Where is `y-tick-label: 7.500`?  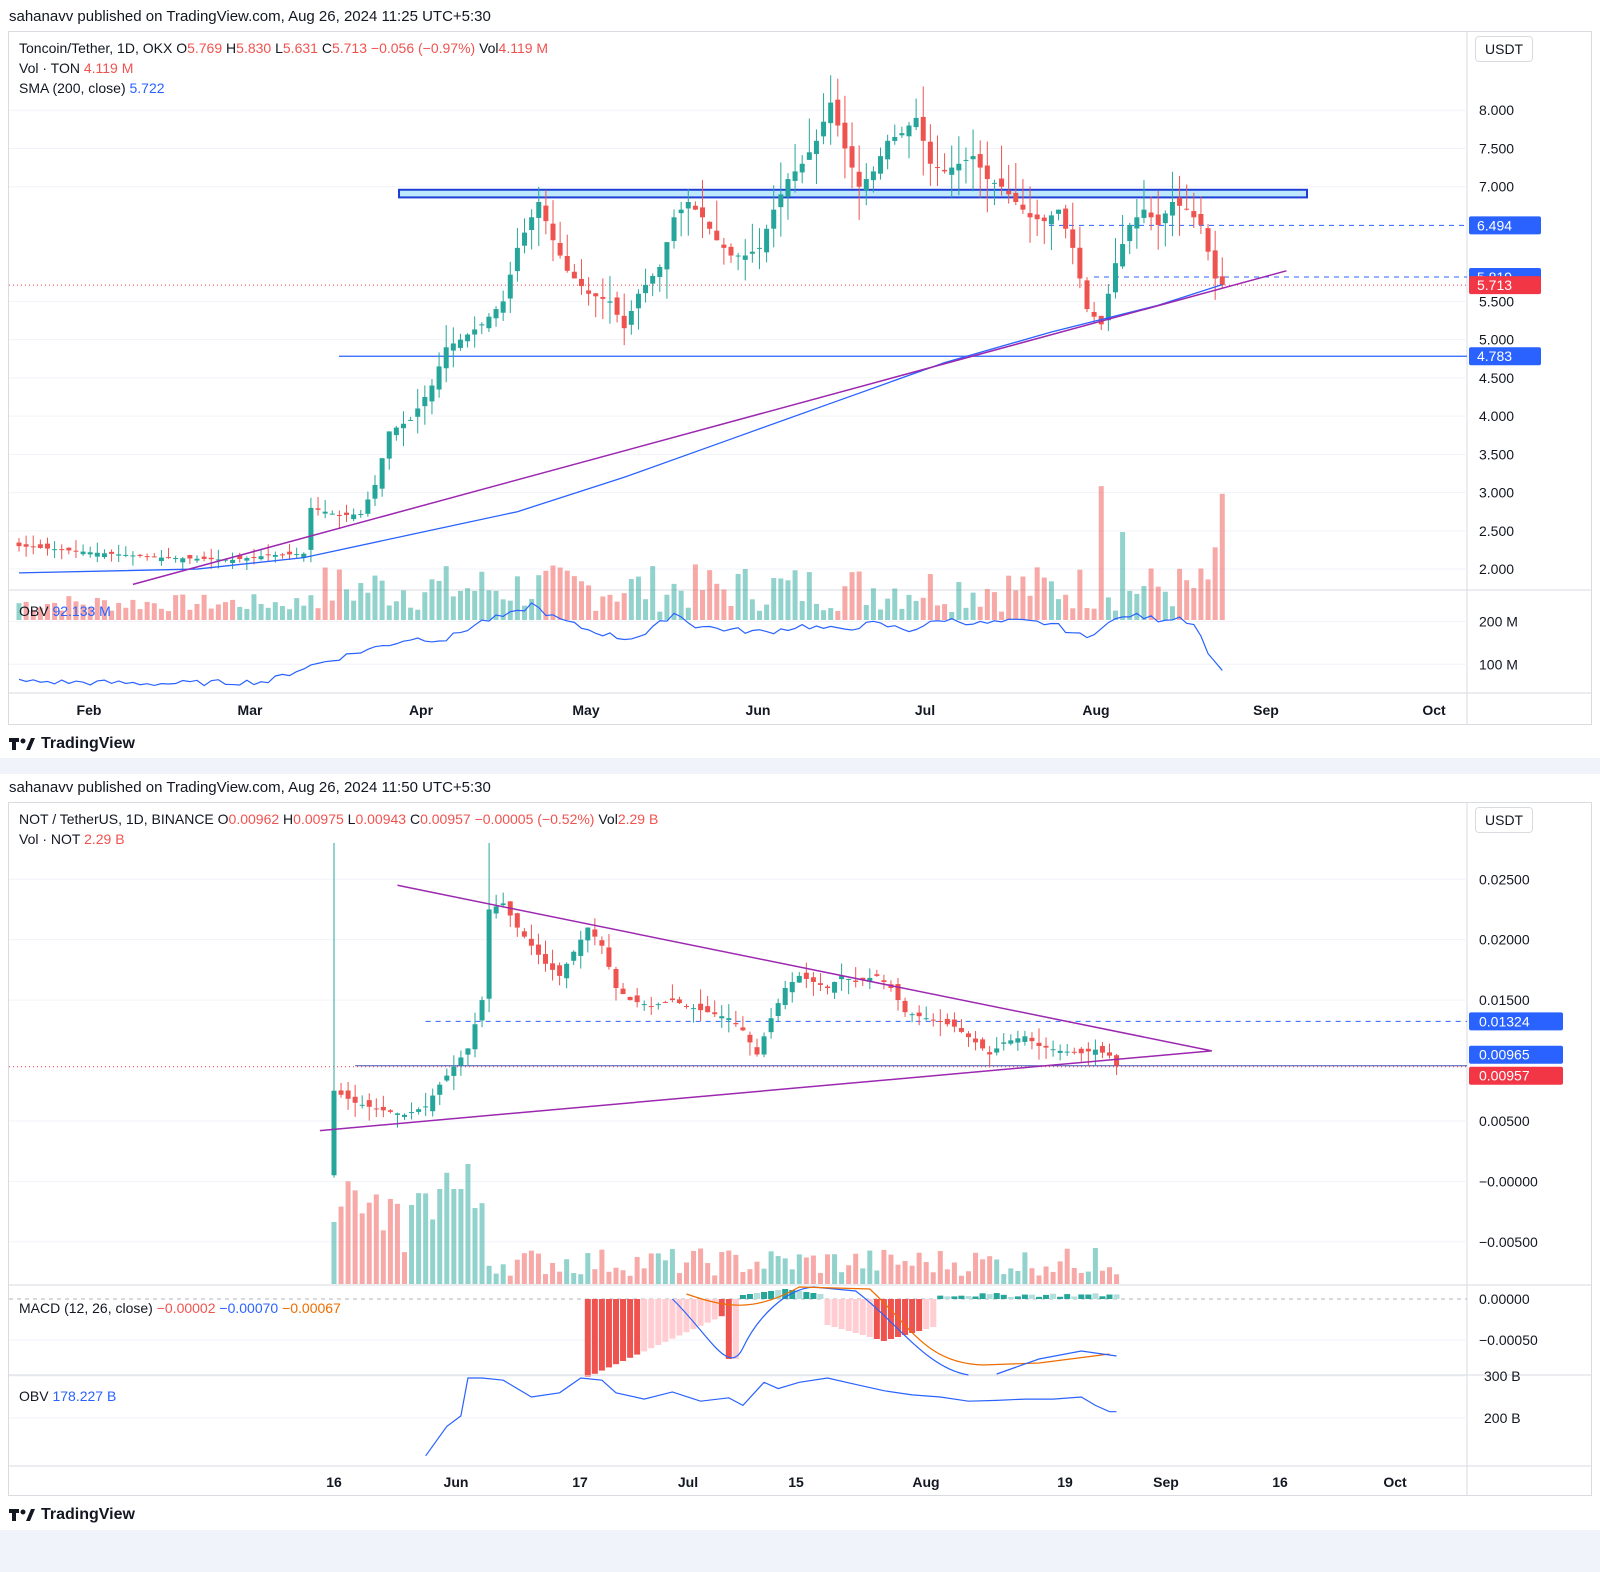
y-tick-label: 7.500 is located at coordinates (1496, 148).